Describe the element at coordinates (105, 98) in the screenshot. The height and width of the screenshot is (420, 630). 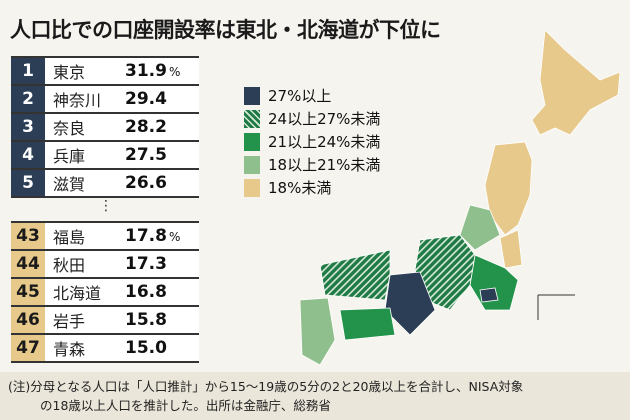
I see `table-row: 2 神奈川 29.4` at that location.